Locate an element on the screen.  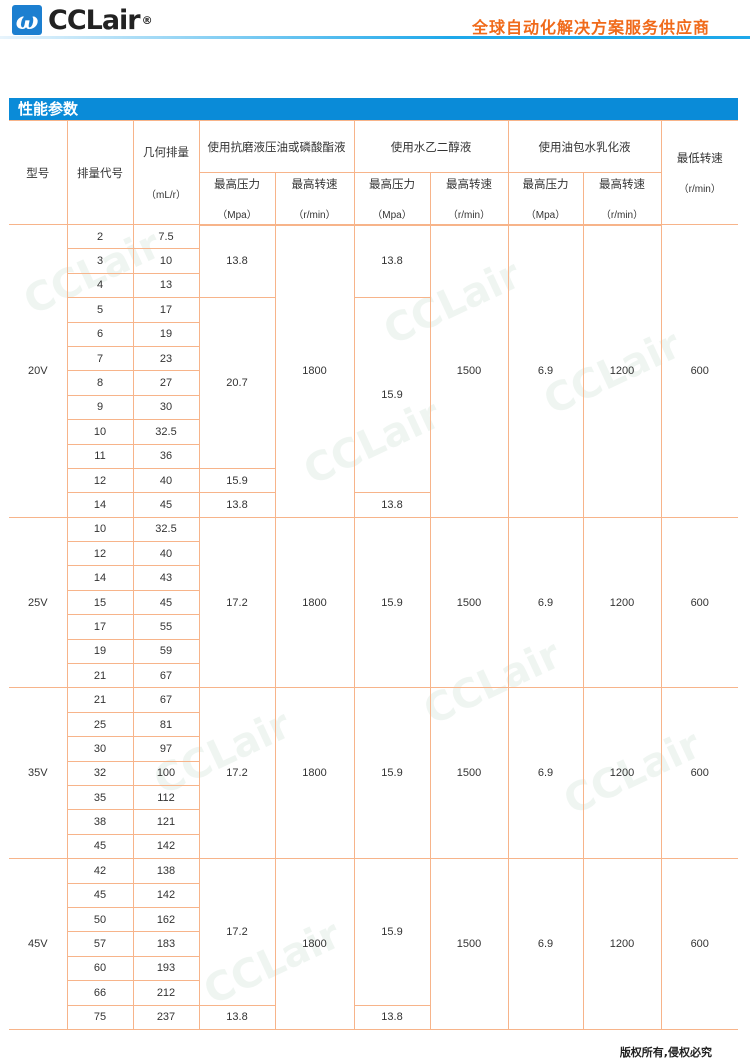
max-pressure-b-cell: 15.9 is located at coordinates (392, 773).